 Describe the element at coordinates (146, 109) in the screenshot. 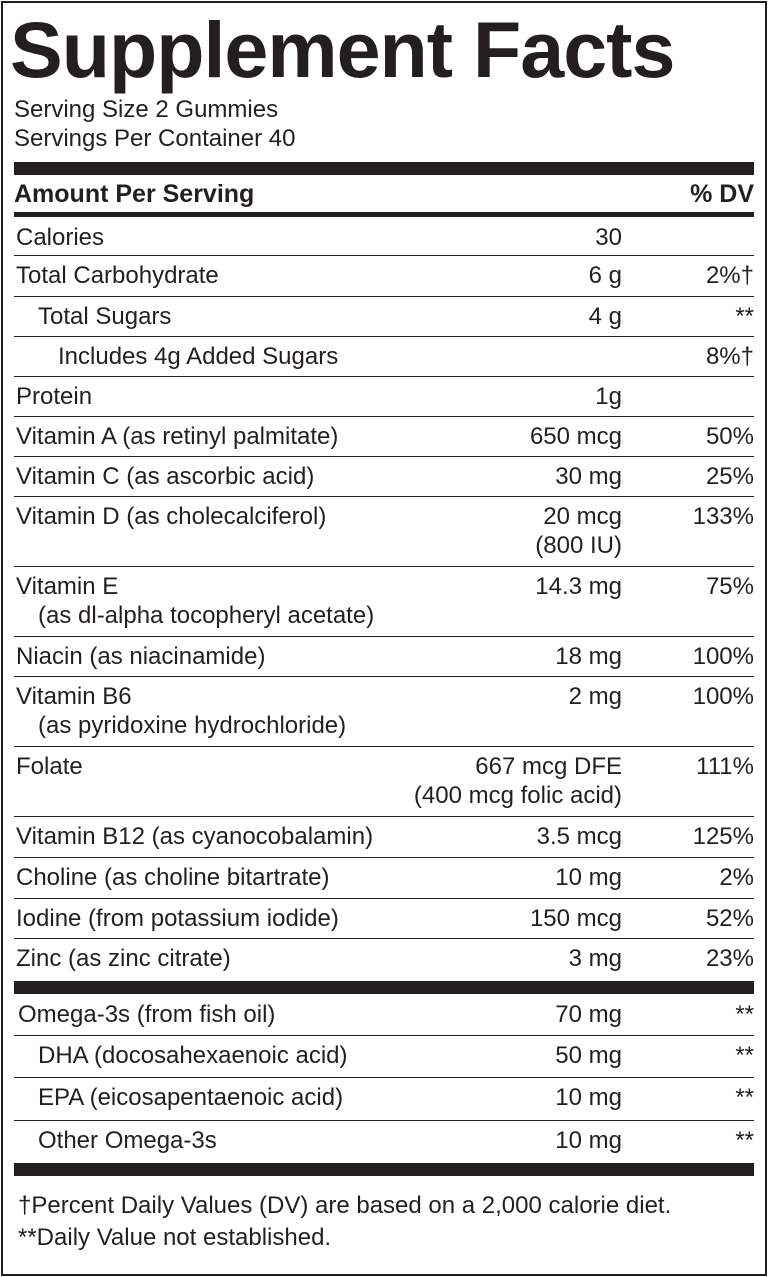

I see `serving-size: Serving Size 2 Gummies` at that location.